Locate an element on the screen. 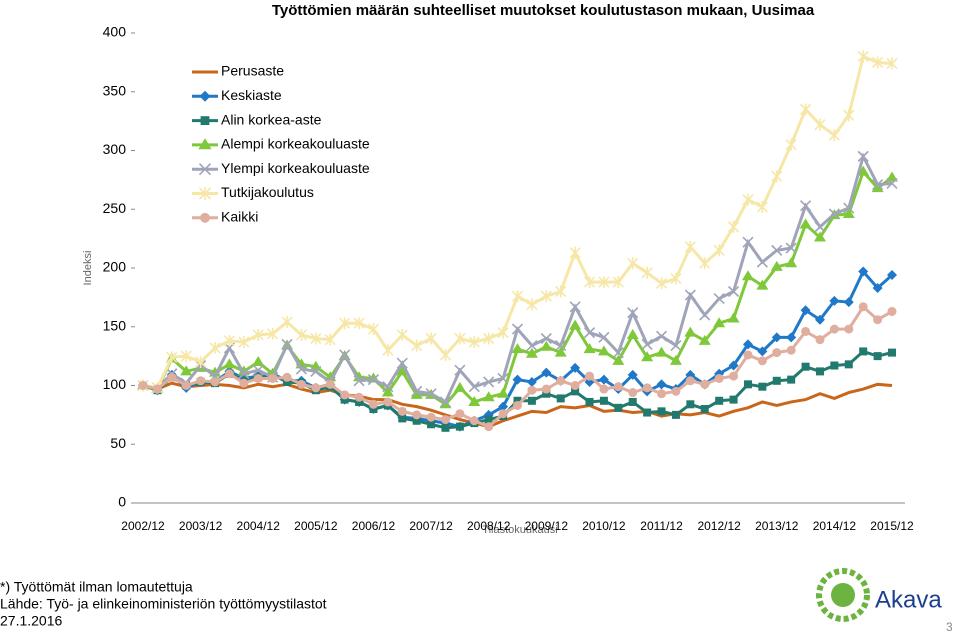 The height and width of the screenshot is (635, 960). x-tick-label: 2007/12 is located at coordinates (431, 526).